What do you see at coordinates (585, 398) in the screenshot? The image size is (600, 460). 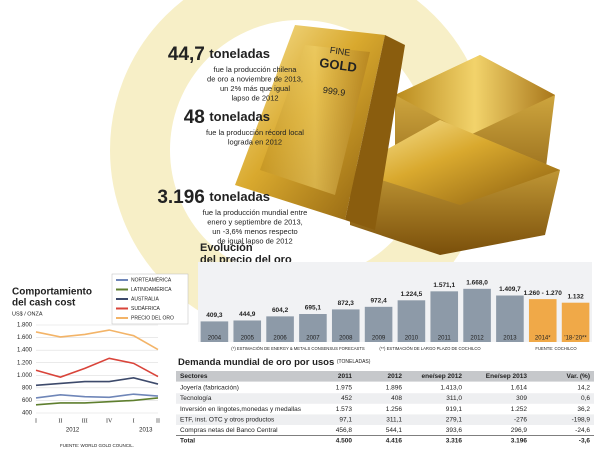 I see `table-cell: 0,6` at bounding box center [585, 398].